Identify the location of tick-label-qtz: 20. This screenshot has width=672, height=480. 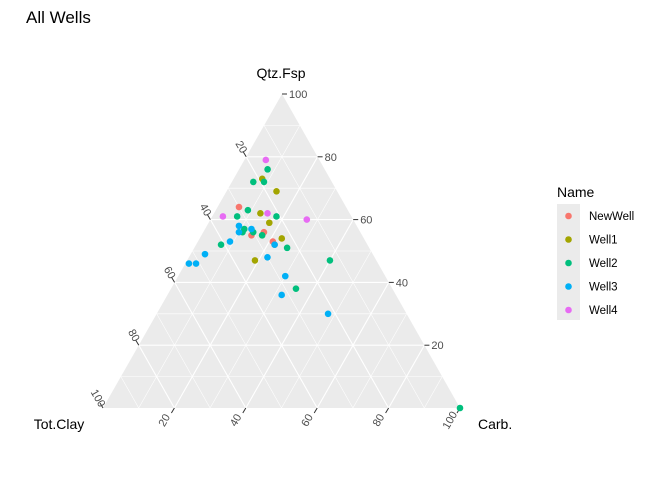
(437, 346).